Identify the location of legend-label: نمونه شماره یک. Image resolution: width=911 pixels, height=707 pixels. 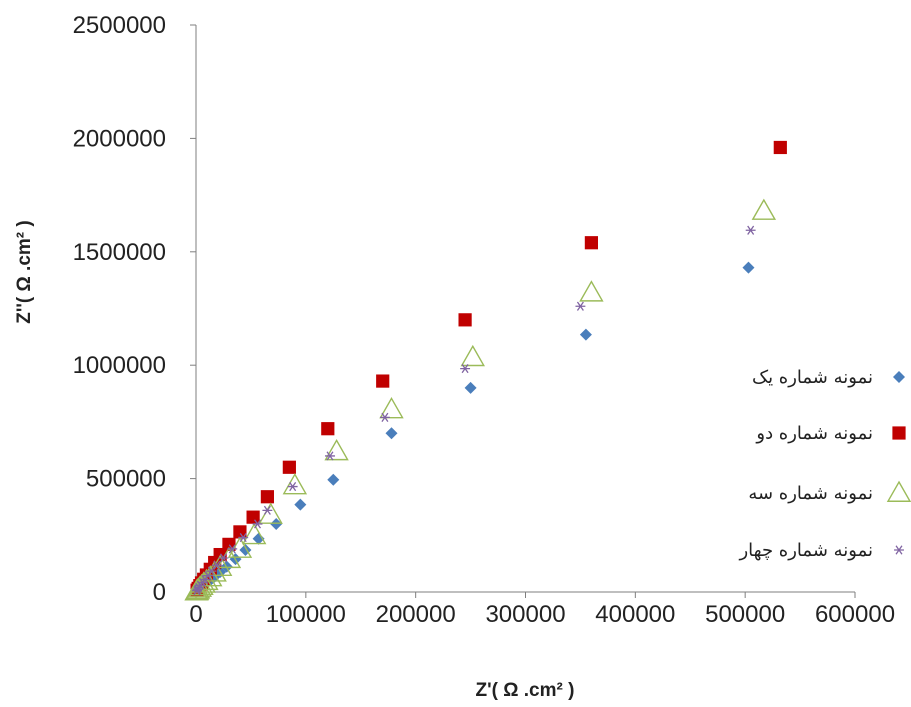
(812, 377).